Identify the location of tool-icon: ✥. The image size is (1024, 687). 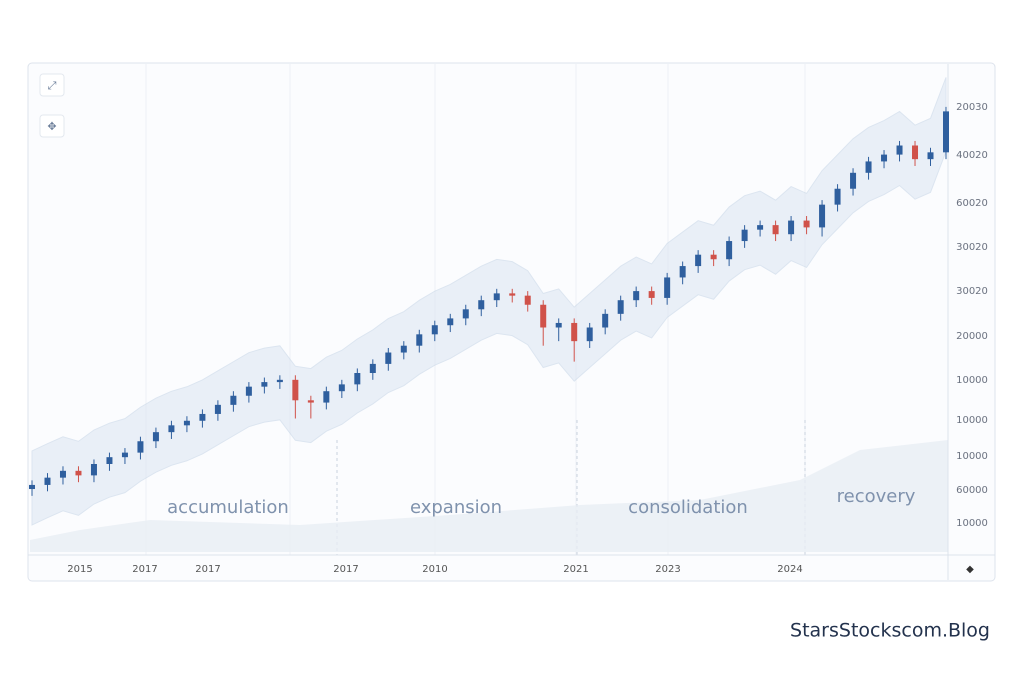
(51, 126).